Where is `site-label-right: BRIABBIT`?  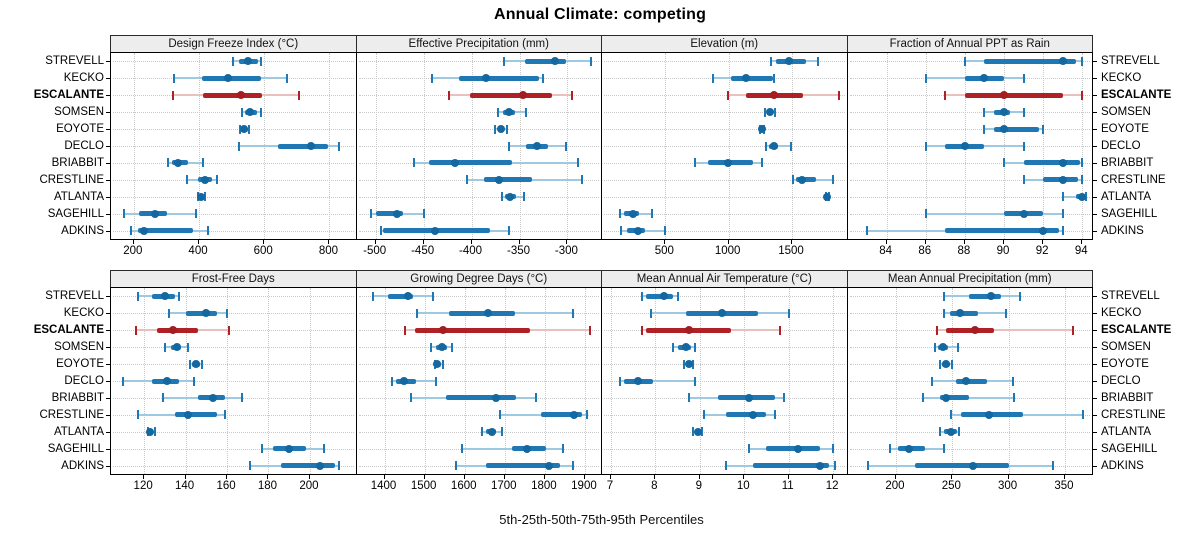
site-label-right: BRIABBIT is located at coordinates (1127, 397).